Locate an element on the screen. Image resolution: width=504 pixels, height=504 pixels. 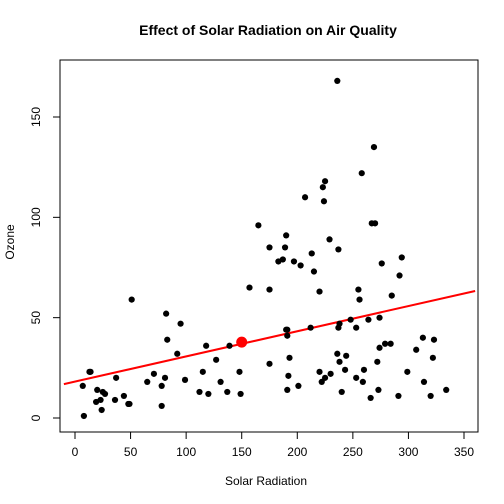
x-tick-label: 300 is located at coordinates (408, 452).